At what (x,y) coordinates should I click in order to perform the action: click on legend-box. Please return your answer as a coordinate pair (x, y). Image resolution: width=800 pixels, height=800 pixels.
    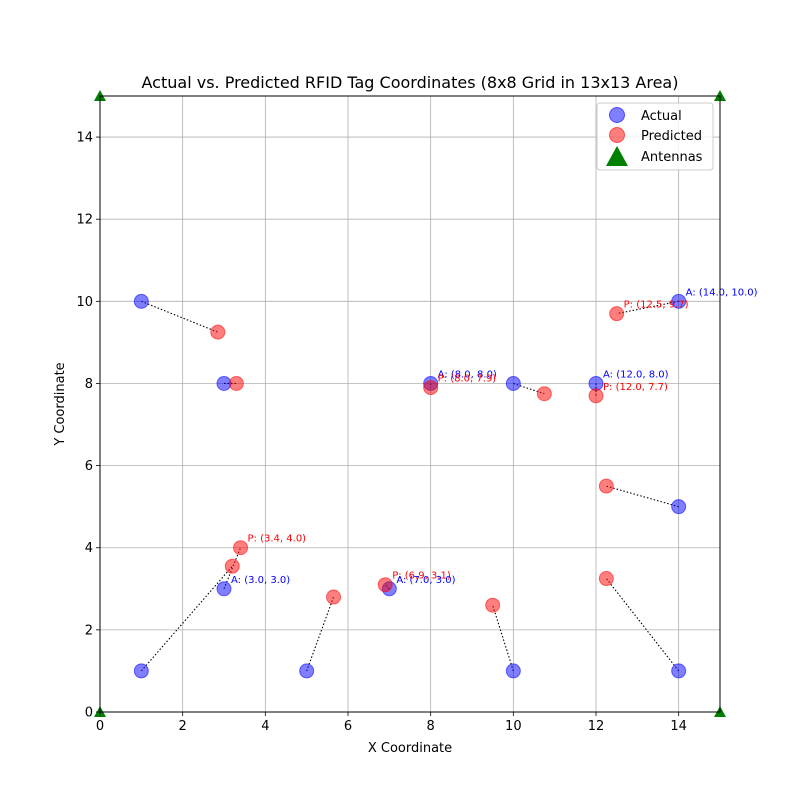
    Looking at the image, I should click on (655, 136).